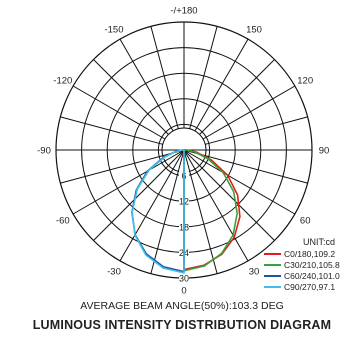 This screenshot has height=337, width=364. What do you see at coordinates (309, 254) in the screenshot?
I see `legend-label: C0/180,109.2` at bounding box center [309, 254].